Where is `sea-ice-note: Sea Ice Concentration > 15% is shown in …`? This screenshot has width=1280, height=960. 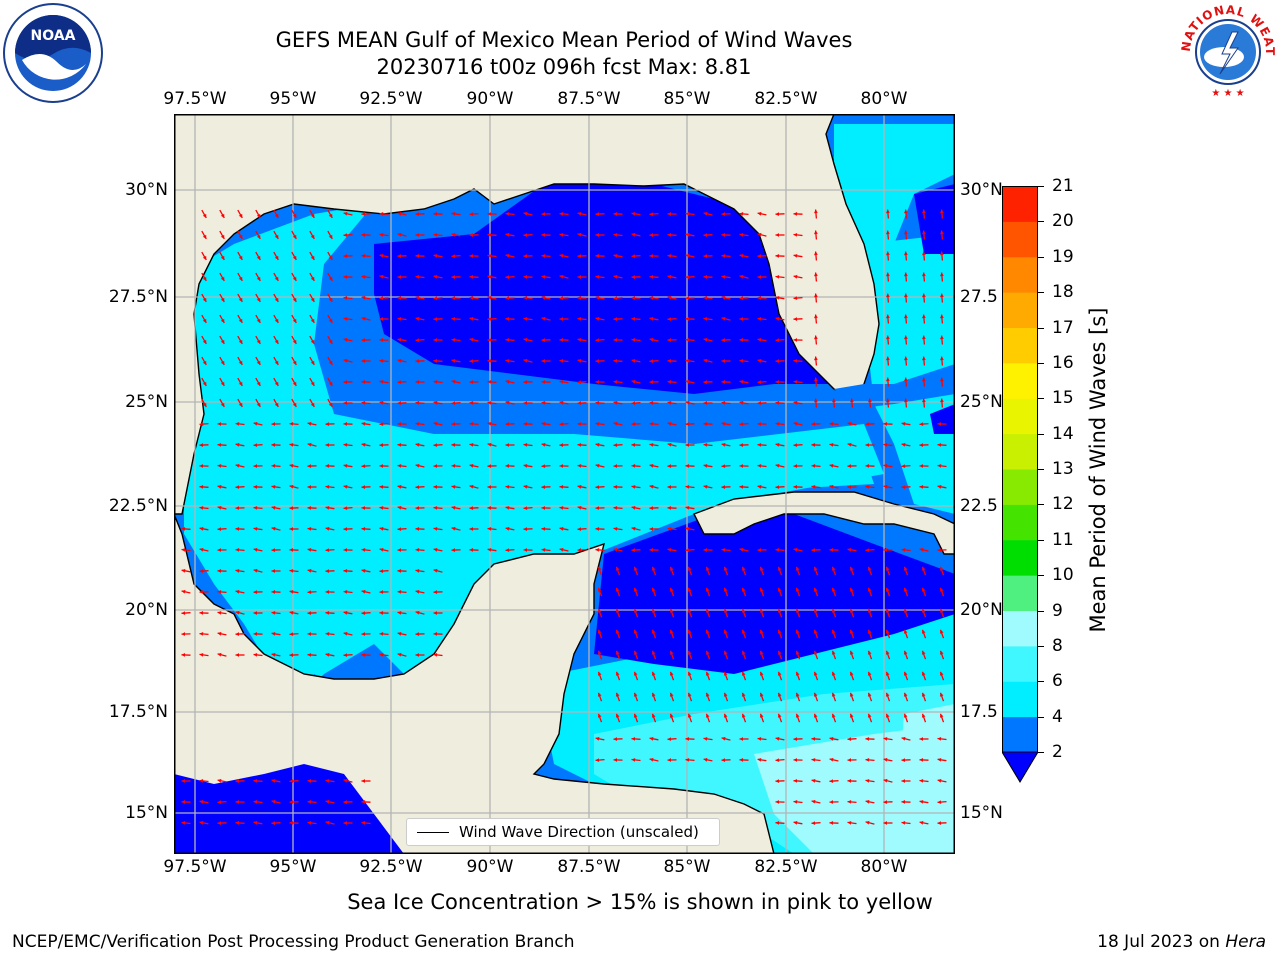
sea-ice-note: Sea Ice Concentration > 15% is shown in … is located at coordinates (640, 902).